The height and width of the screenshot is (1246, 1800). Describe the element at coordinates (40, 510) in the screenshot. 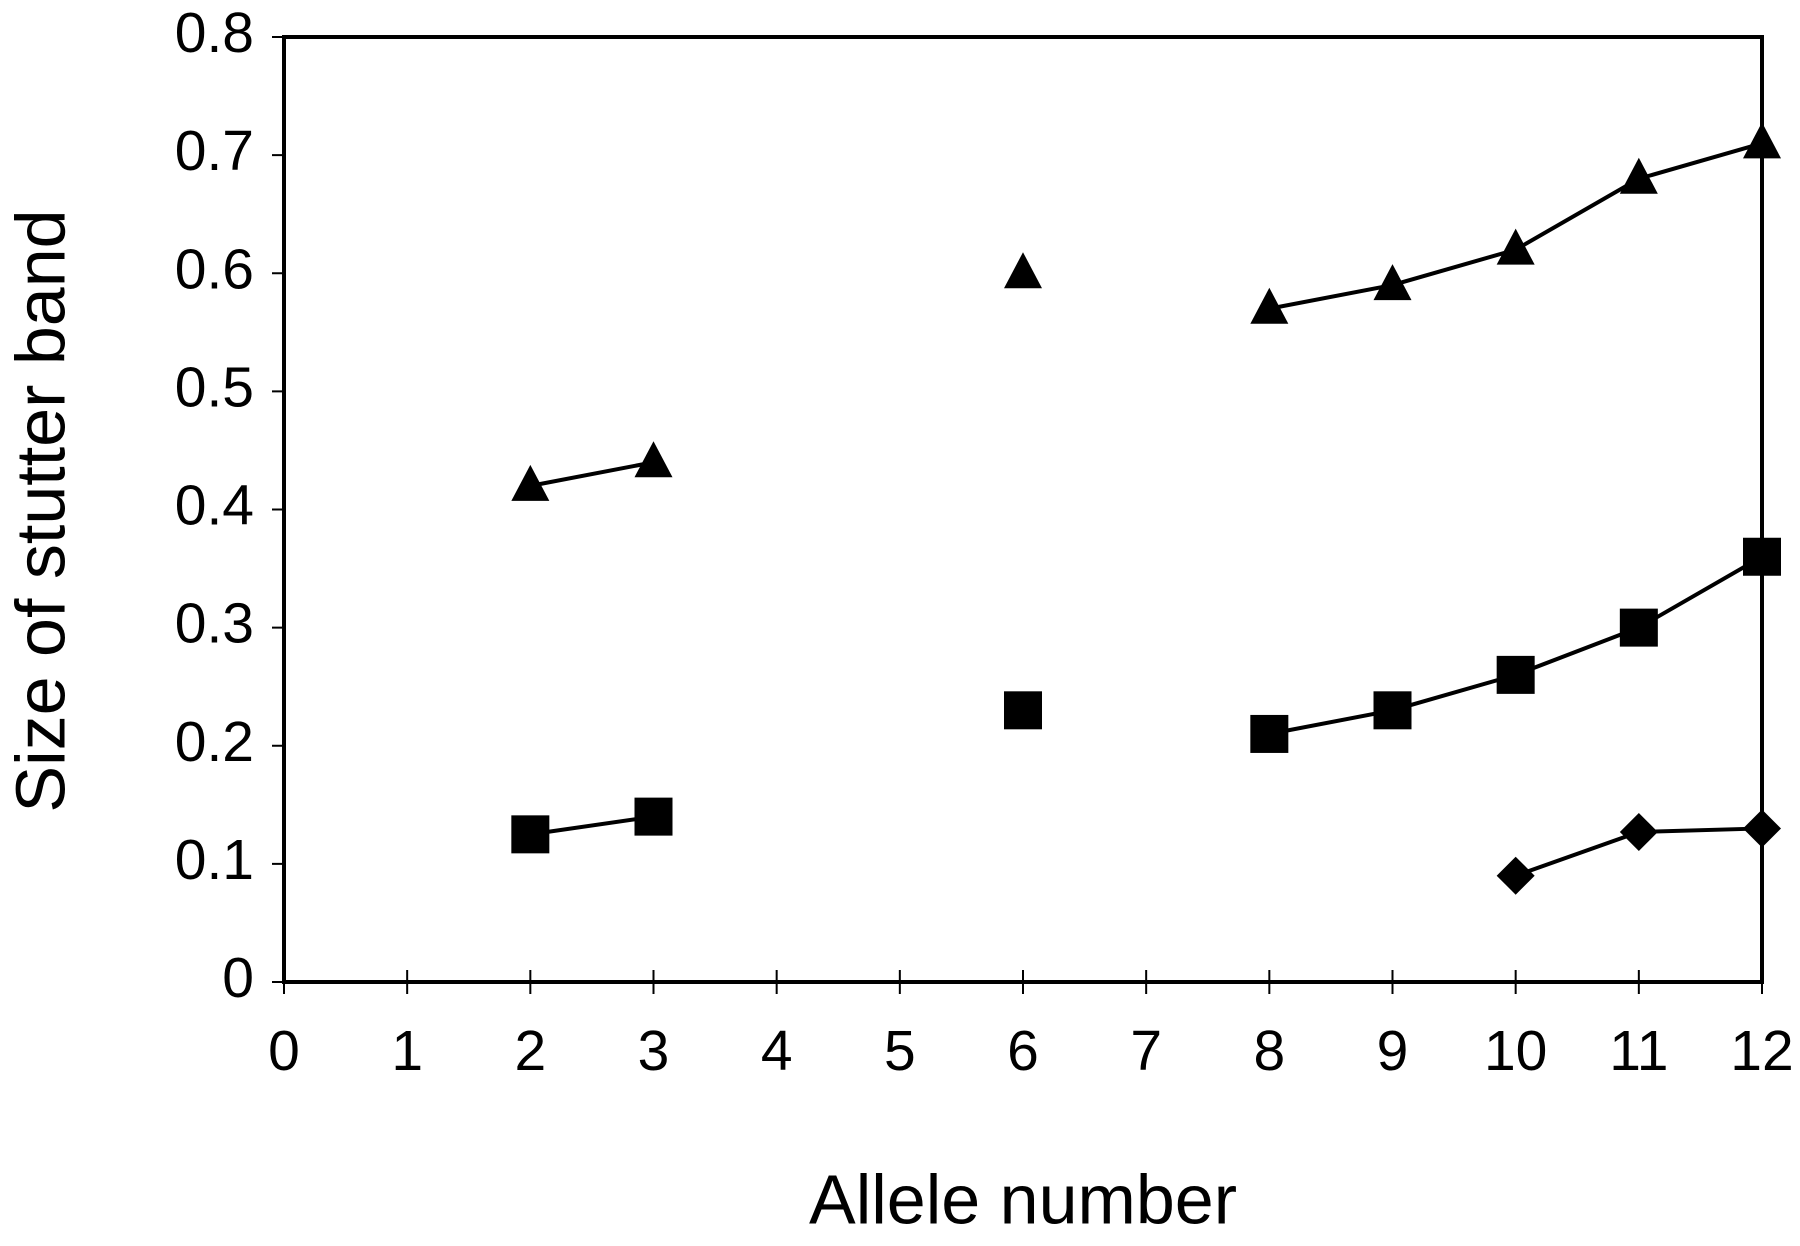

I see `y-axis-title: Size of stutter band` at that location.